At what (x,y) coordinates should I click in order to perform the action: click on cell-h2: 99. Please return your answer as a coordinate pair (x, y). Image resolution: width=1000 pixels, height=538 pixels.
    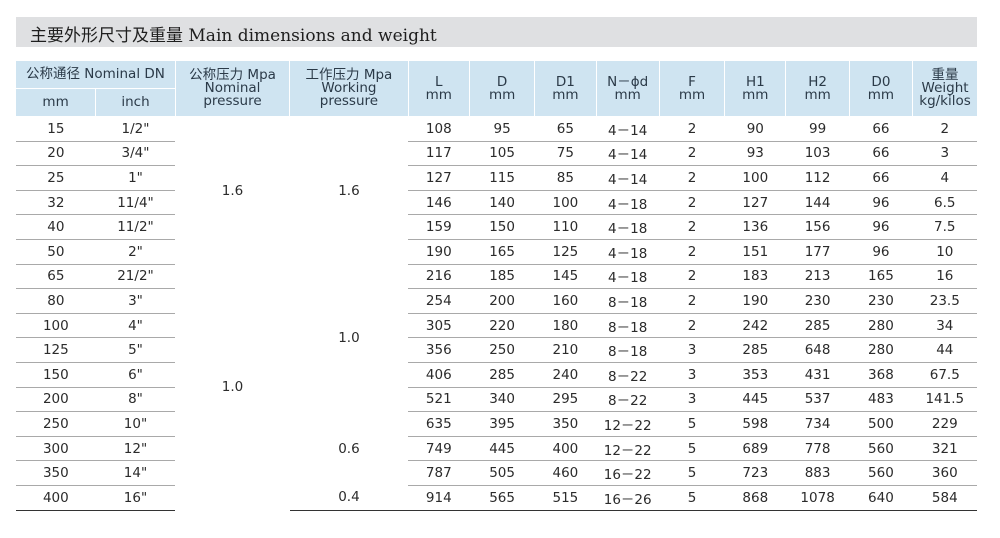
    Looking at the image, I should click on (818, 128).